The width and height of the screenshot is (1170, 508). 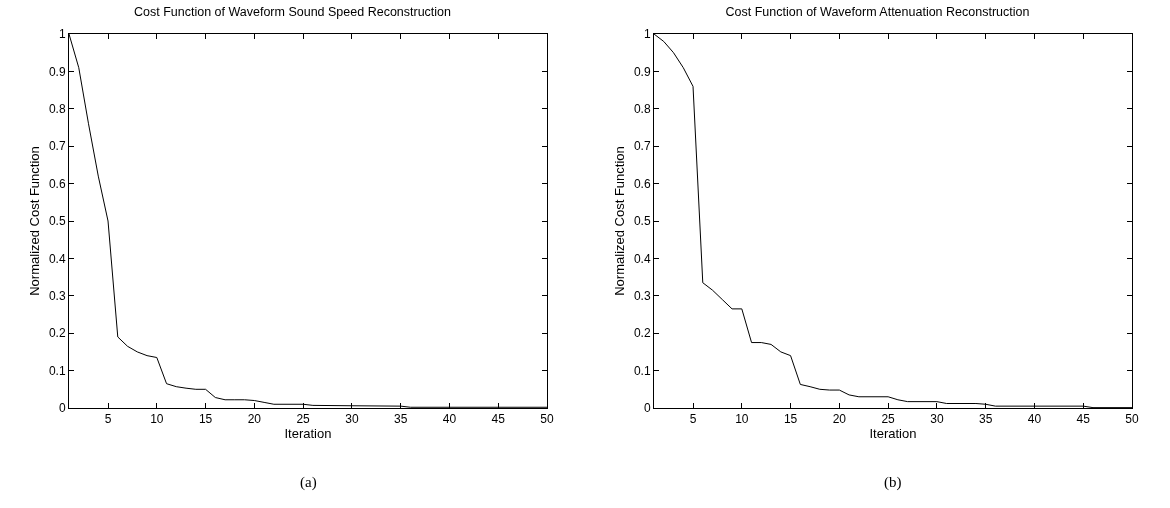 What do you see at coordinates (893, 482) in the screenshot?
I see `text: (b)` at bounding box center [893, 482].